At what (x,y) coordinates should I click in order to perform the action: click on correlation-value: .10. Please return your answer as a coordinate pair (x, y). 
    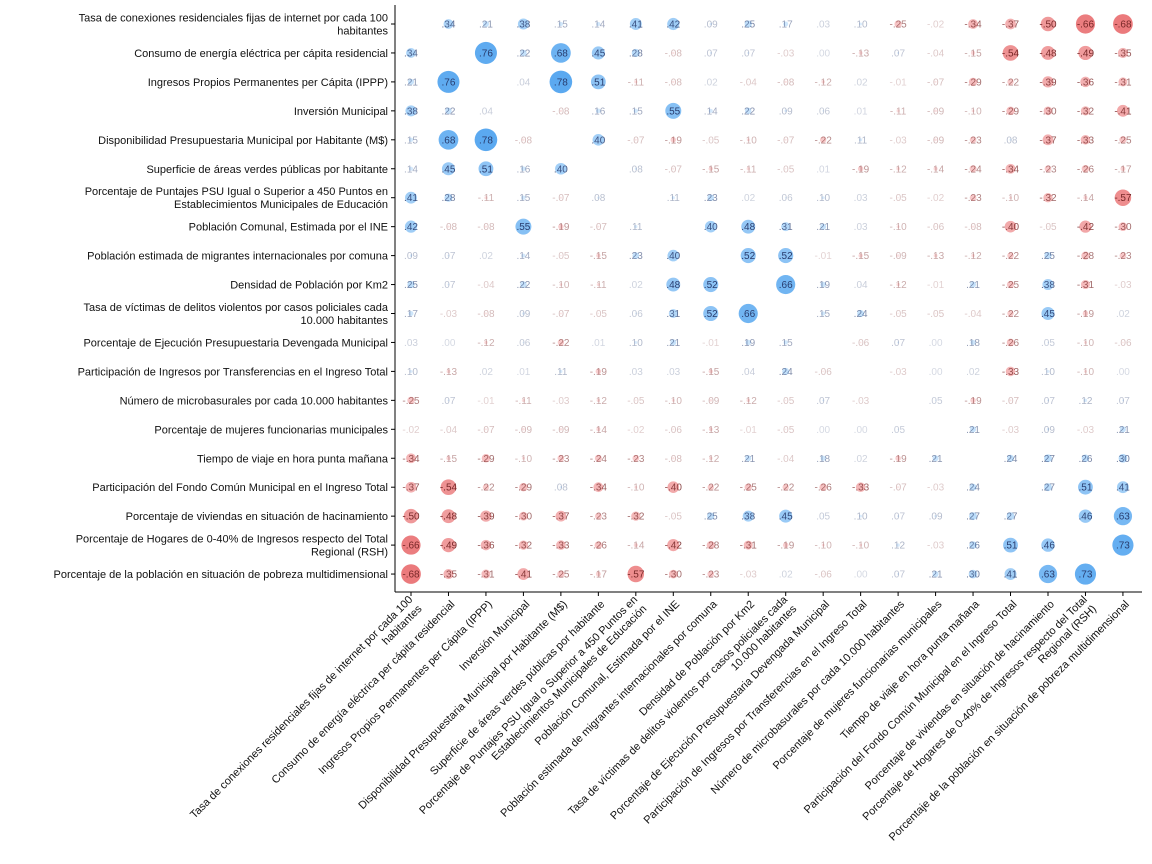
    Looking at the image, I should click on (636, 343).